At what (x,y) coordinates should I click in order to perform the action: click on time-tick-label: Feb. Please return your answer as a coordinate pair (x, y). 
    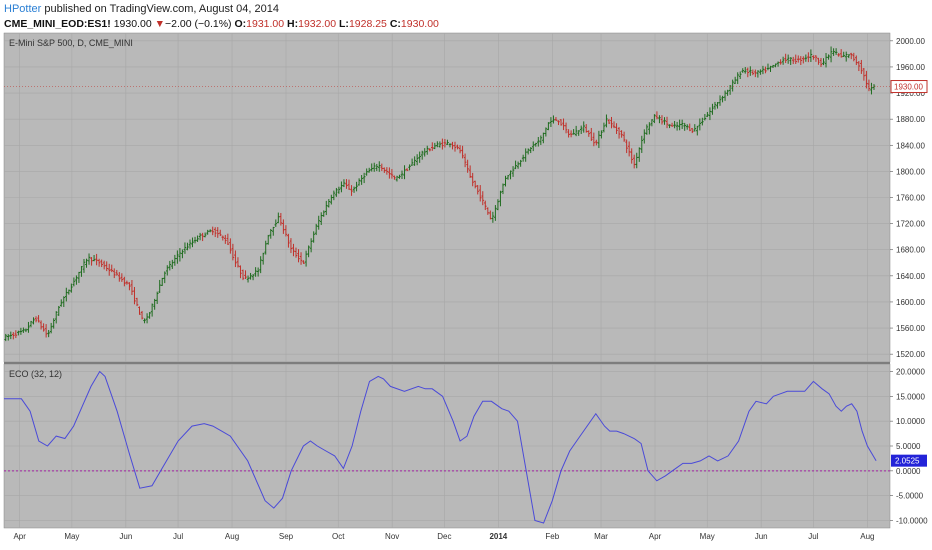
    Looking at the image, I should click on (552, 536).